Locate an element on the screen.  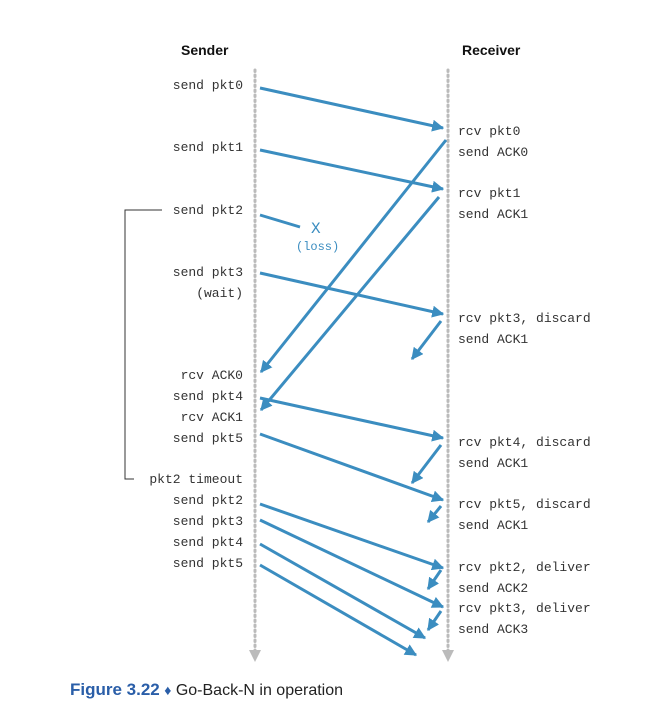
sender-event-label: send pkt0 is located at coordinates (207, 85).